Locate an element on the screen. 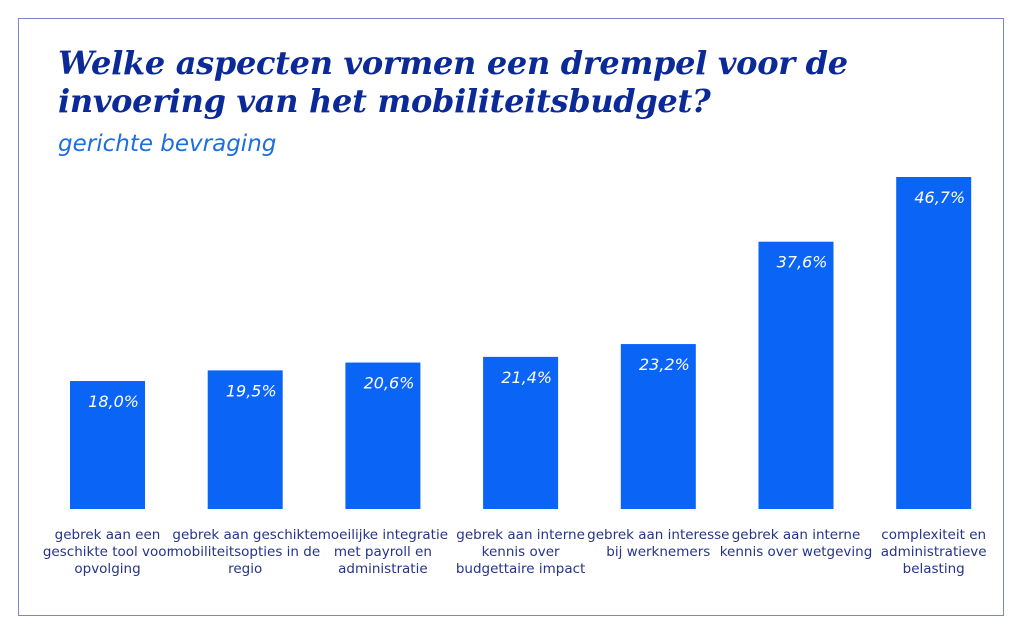 The image size is (1024, 634). chart-subtitle: gerichte bevraging is located at coordinates (167, 144).